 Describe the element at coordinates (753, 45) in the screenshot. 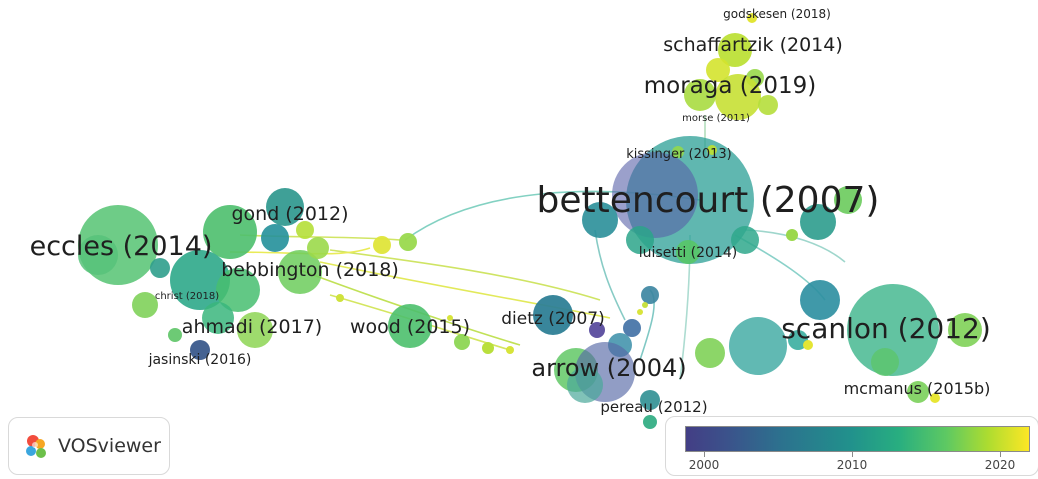

I see `node-label-schaffartzik: schaffartzik (2014)` at that location.